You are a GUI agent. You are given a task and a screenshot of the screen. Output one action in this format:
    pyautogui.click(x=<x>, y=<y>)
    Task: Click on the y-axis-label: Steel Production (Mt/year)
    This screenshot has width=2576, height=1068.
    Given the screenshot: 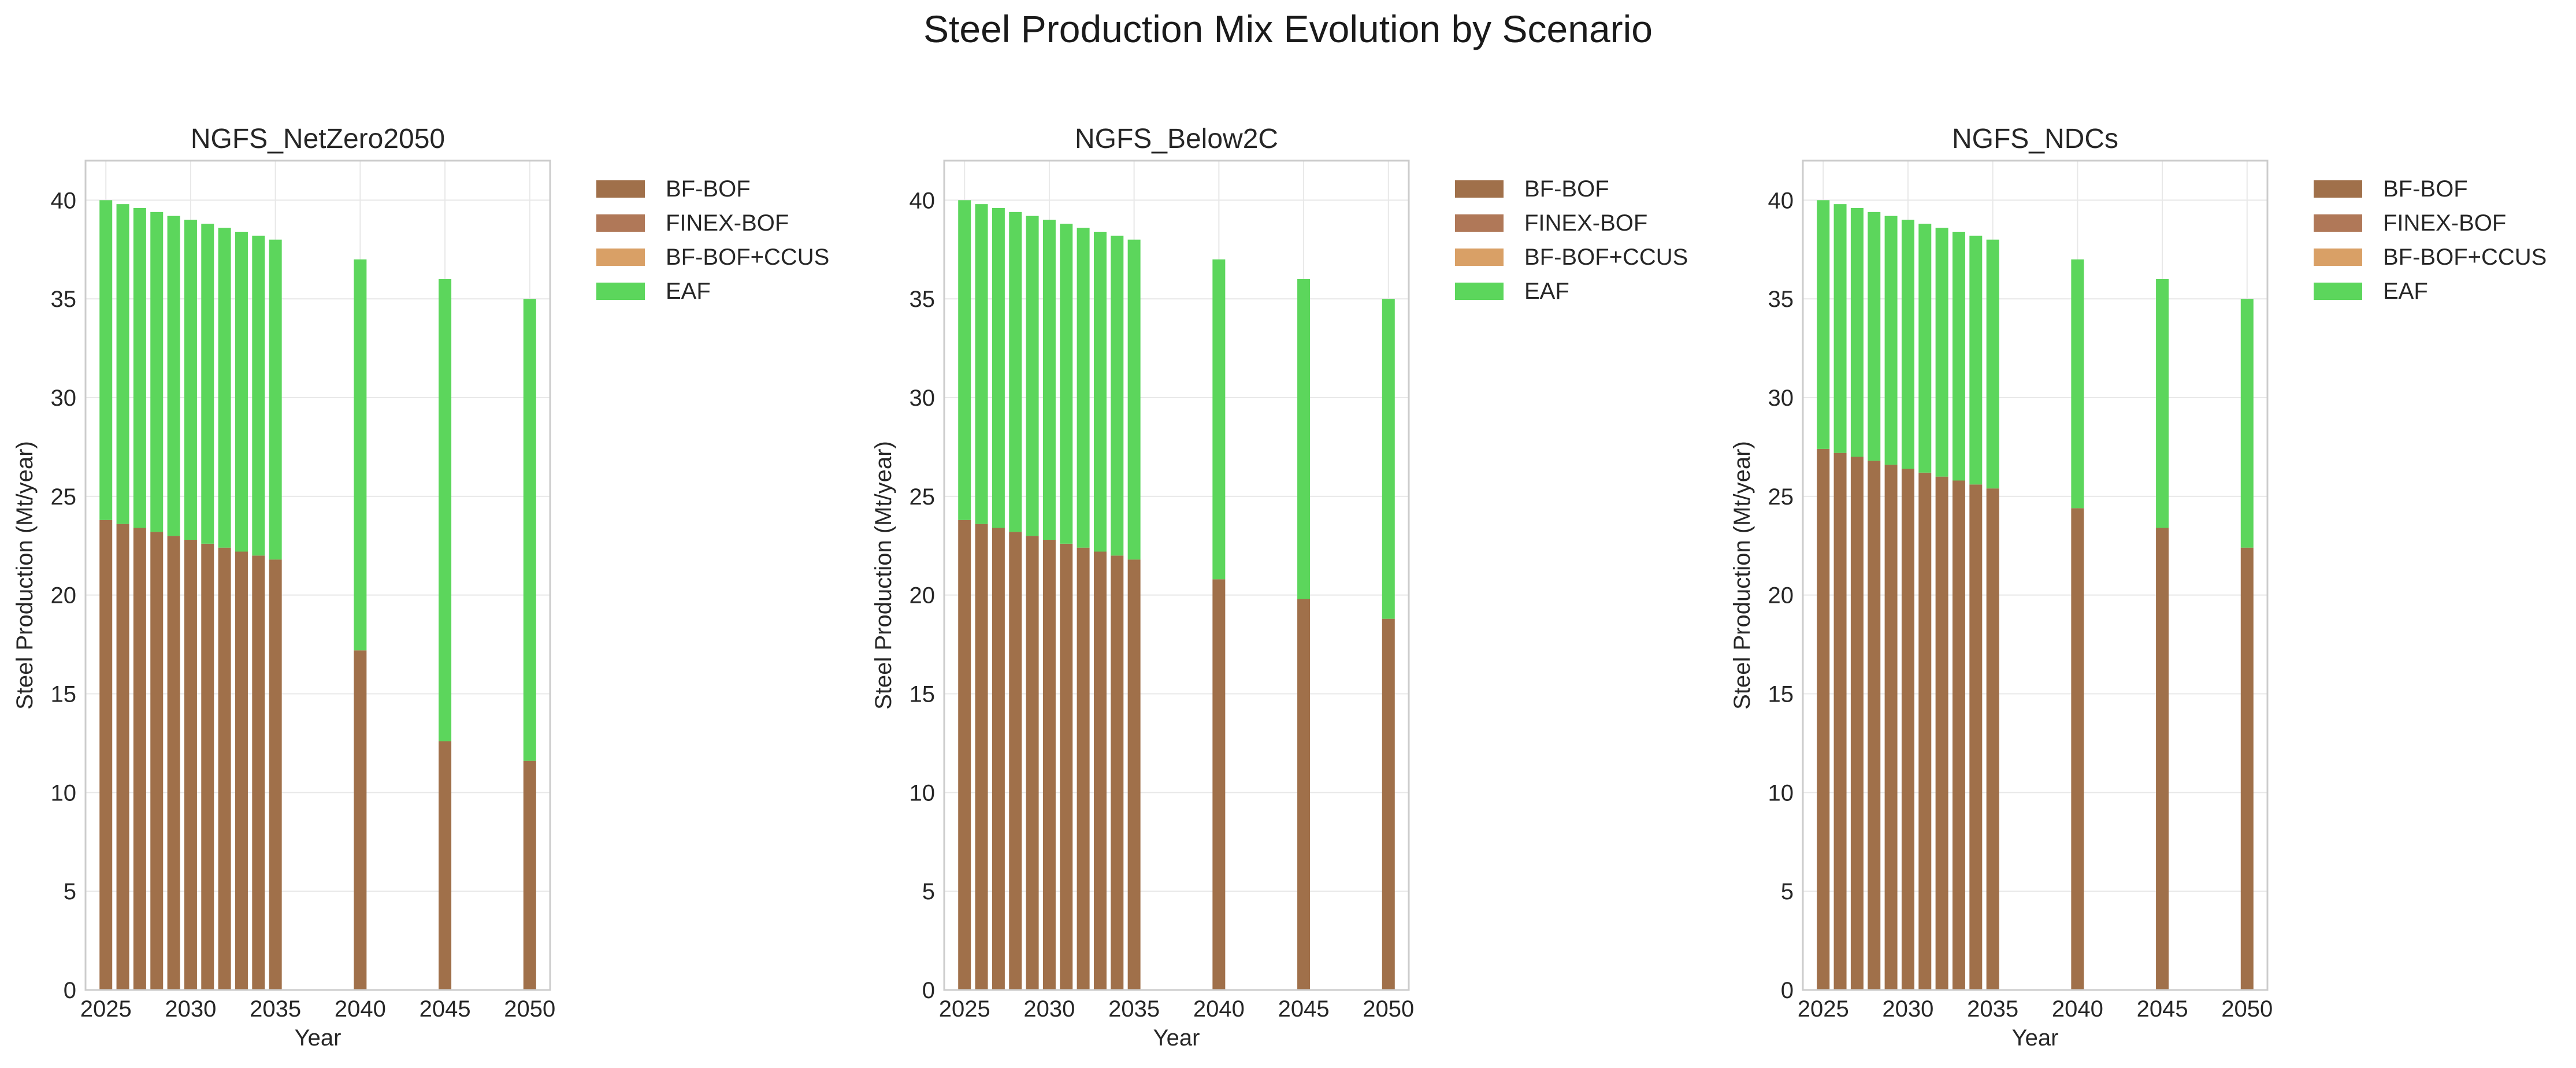 What is the action you would take?
    pyautogui.click(x=1742, y=575)
    